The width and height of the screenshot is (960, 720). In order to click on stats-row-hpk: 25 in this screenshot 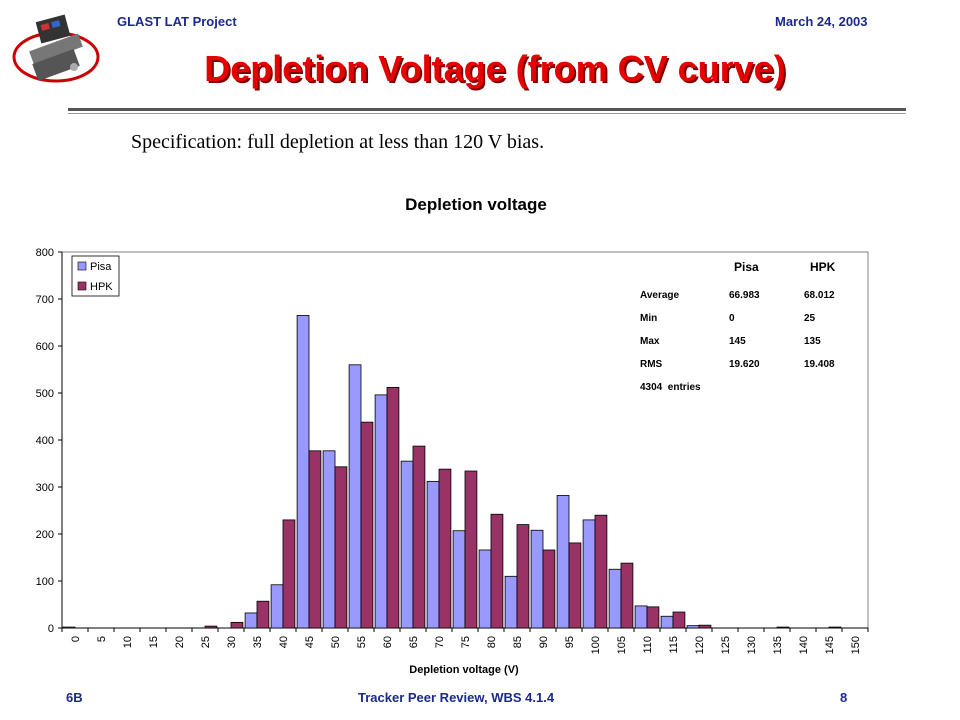, I will do `click(810, 318)`.